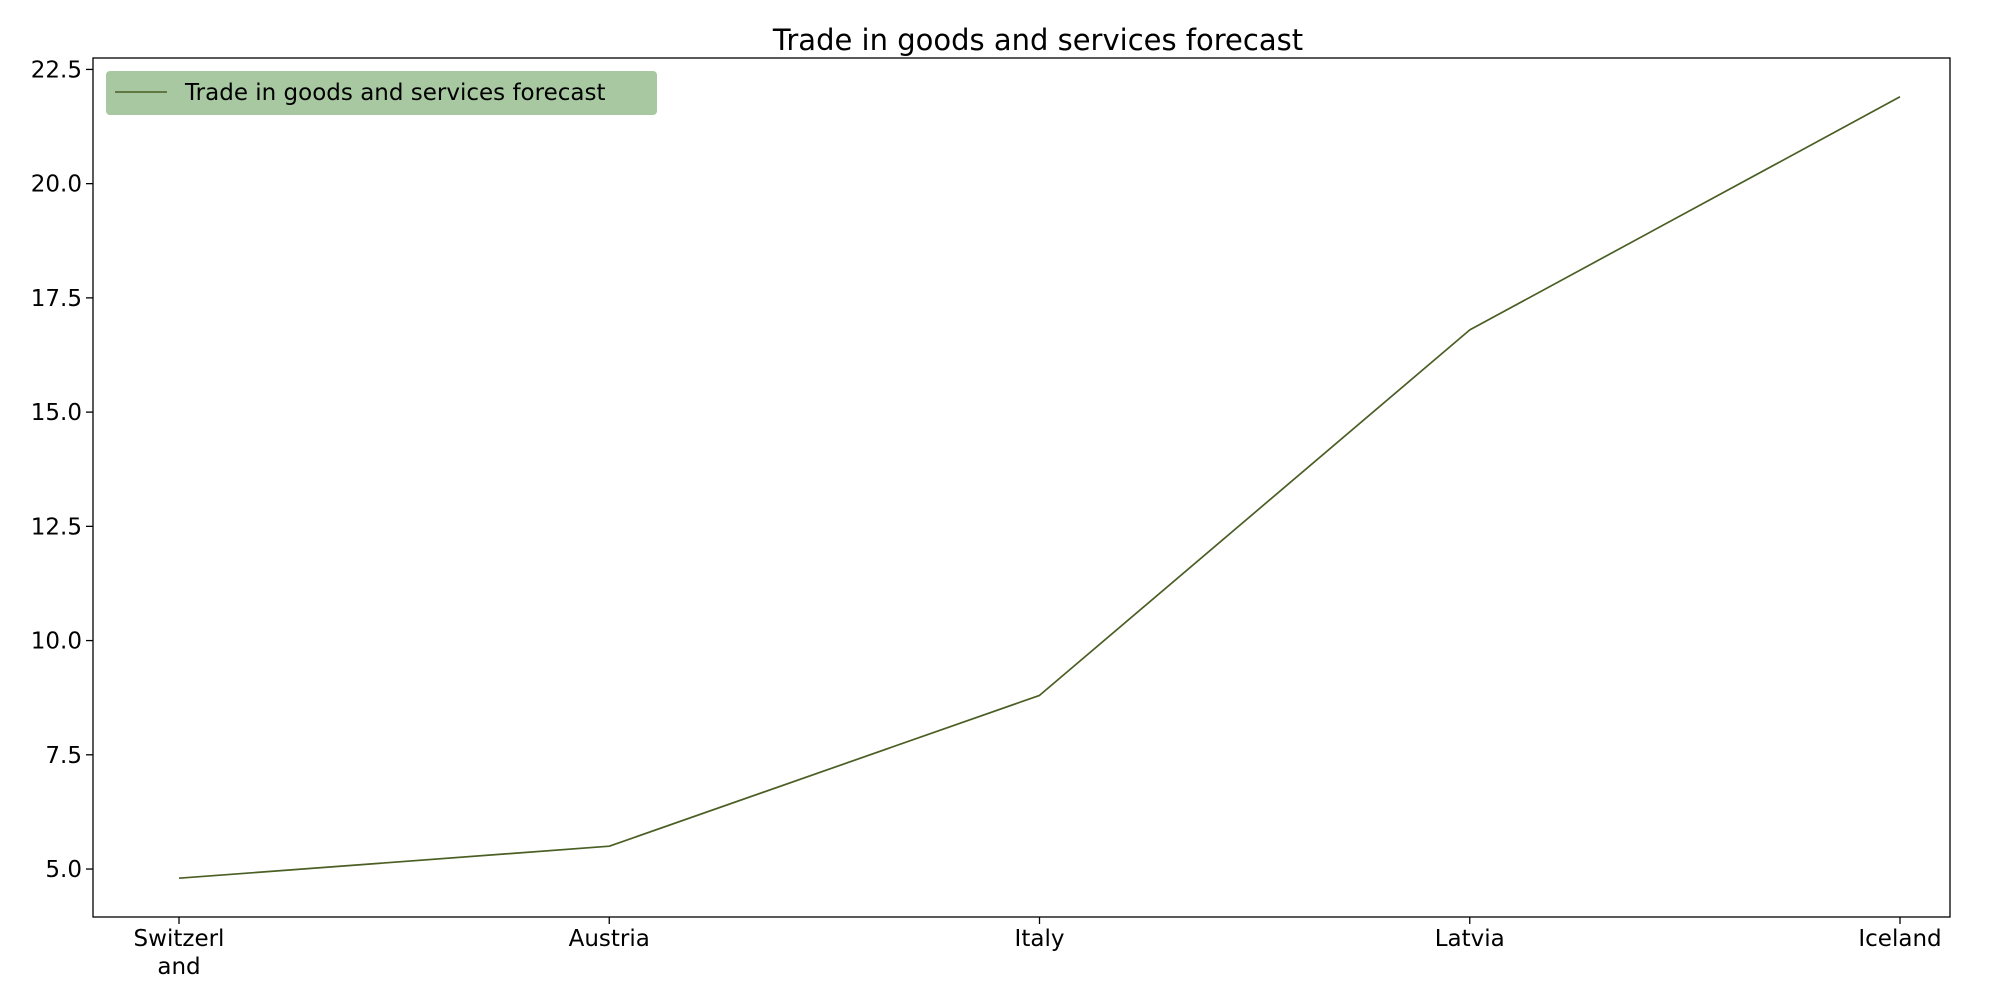 Image resolution: width=2000 pixels, height=1004 pixels. What do you see at coordinates (1037, 40) in the screenshot?
I see `chart-title: Trade in goods and services forecast` at bounding box center [1037, 40].